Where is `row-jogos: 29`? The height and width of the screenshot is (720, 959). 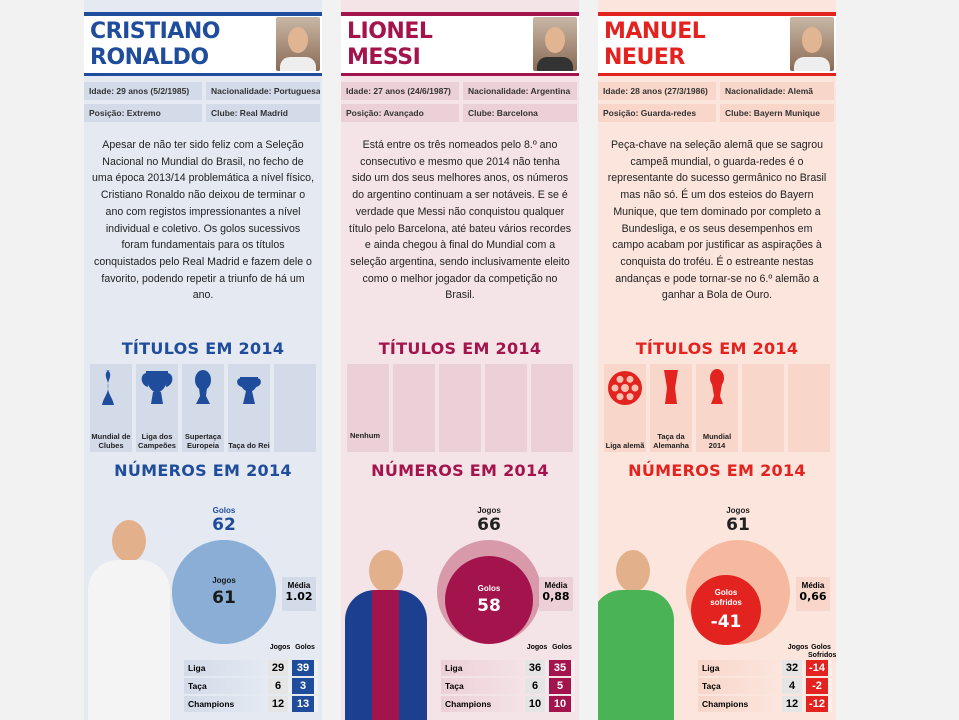
row-jogos: 29 is located at coordinates (278, 668).